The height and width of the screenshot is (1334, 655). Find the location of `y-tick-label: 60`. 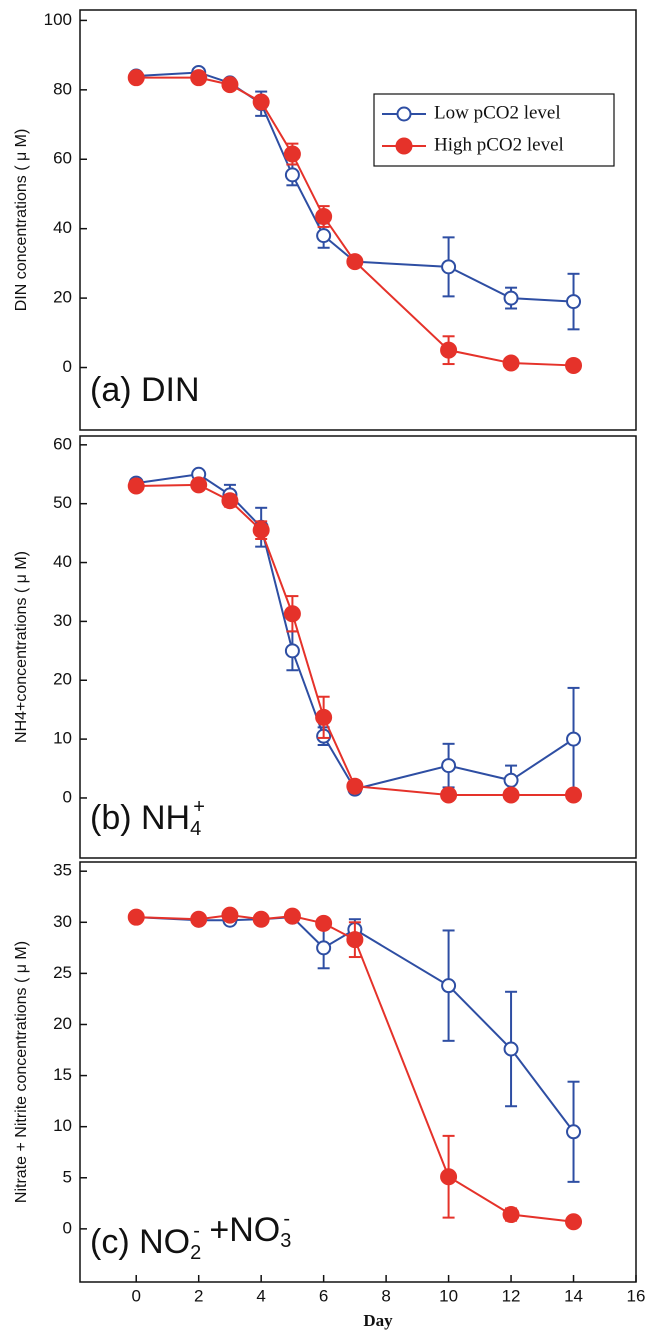

y-tick-label: 60 is located at coordinates (62, 443).